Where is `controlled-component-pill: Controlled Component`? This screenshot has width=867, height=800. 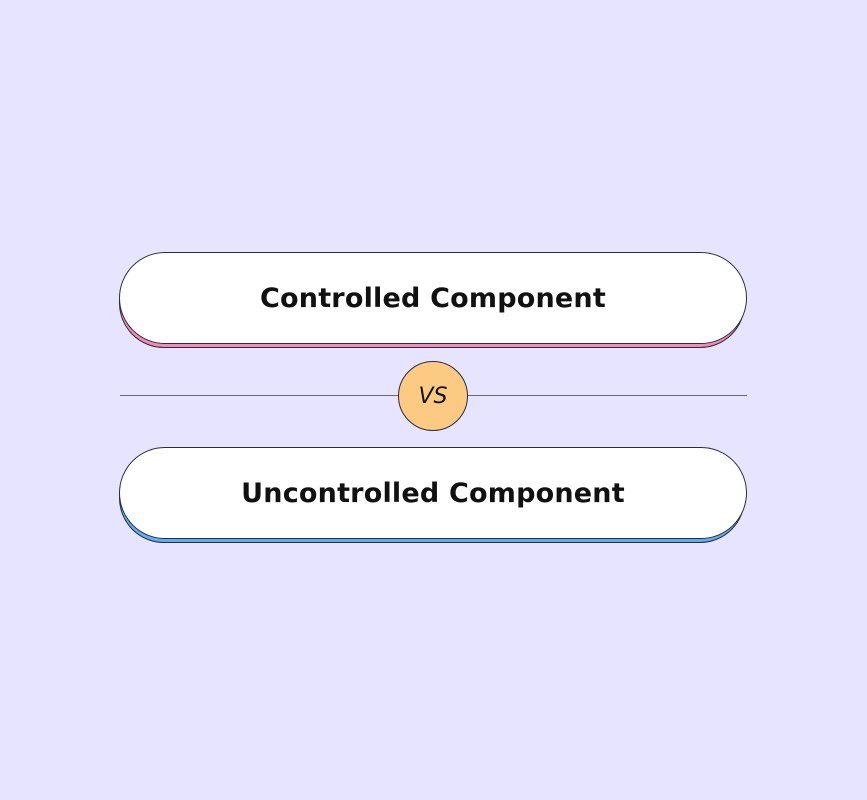 controlled-component-pill: Controlled Component is located at coordinates (433, 298).